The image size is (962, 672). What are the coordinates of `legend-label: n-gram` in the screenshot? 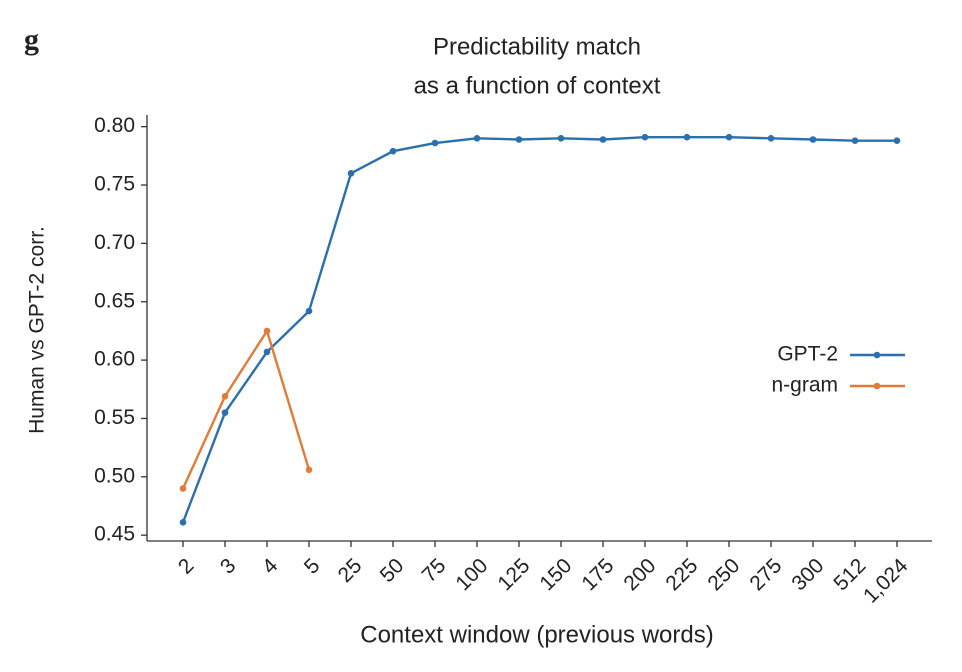 It's located at (804, 385).